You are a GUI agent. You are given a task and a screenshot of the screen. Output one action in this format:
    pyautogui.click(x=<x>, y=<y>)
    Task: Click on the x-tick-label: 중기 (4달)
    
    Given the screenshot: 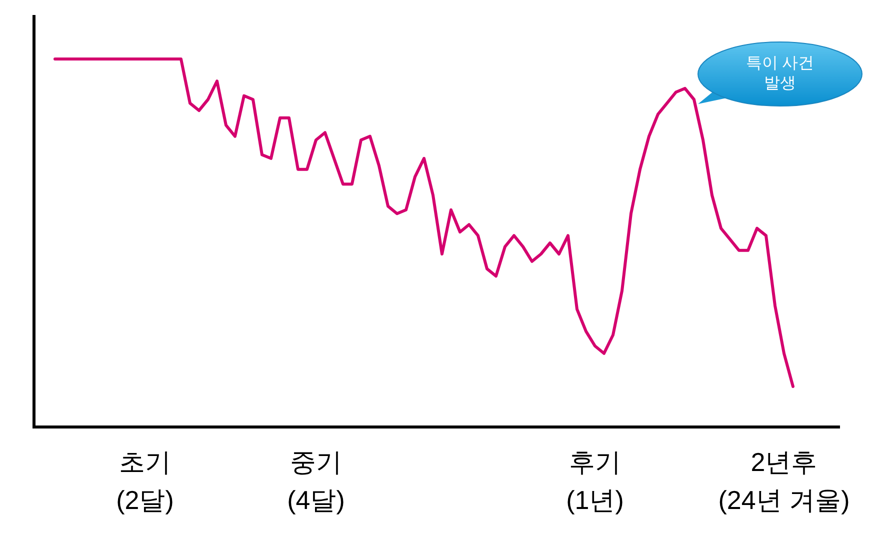 What is the action you would take?
    pyautogui.click(x=316, y=481)
    